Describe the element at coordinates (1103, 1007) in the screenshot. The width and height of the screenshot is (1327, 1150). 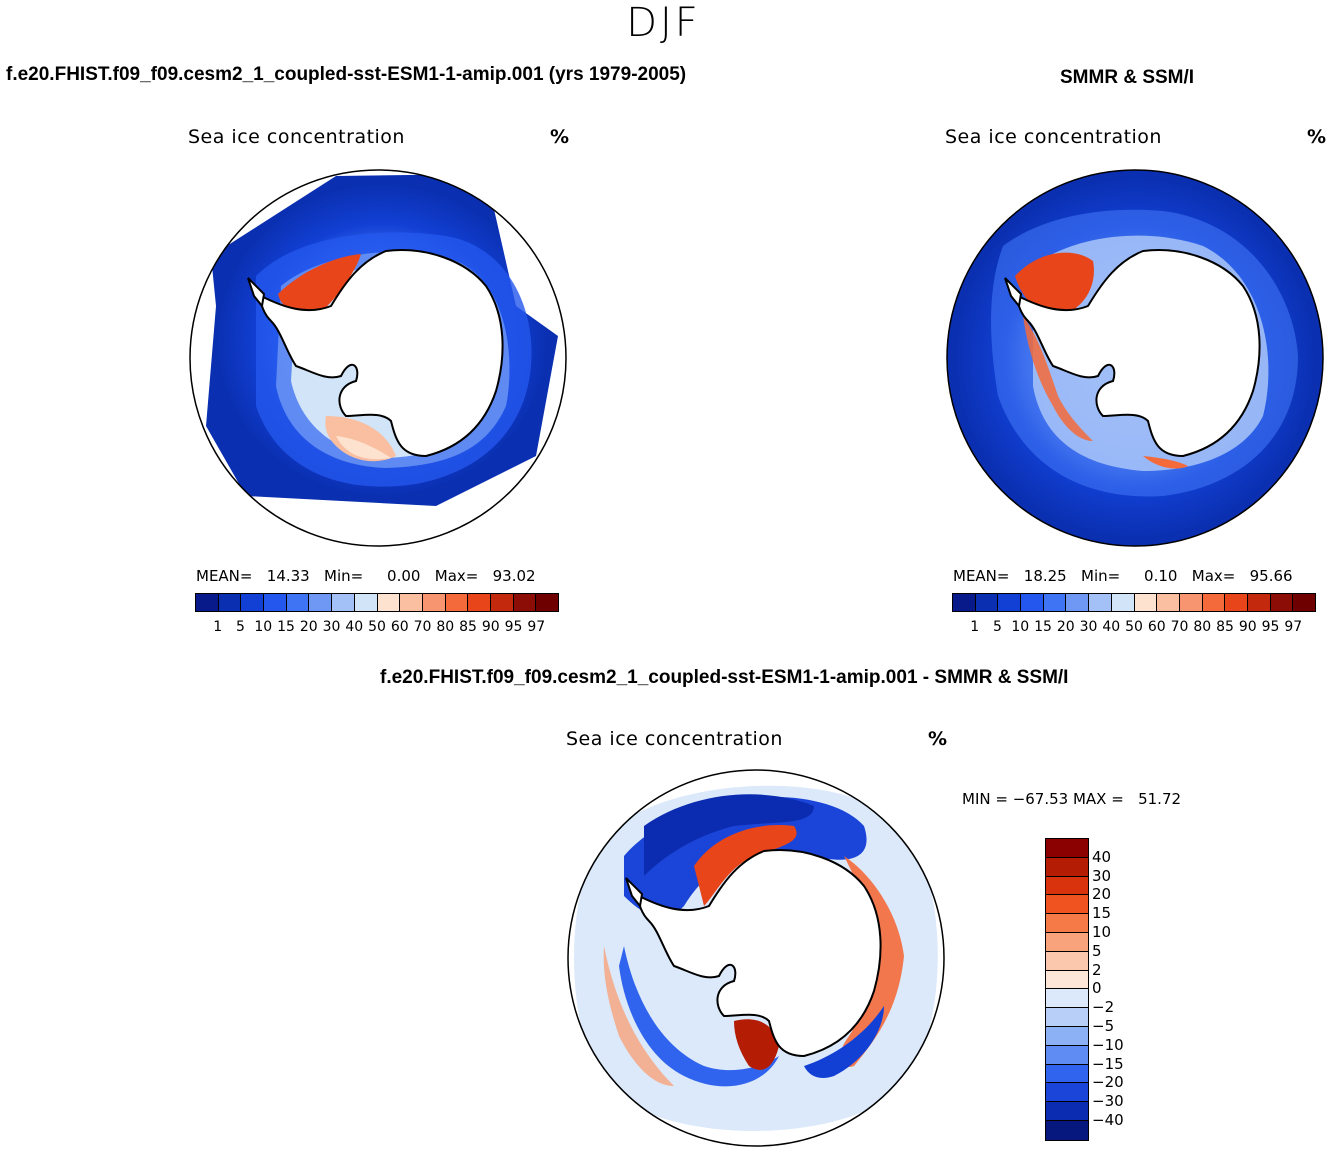
I see `diff-colorbar-tick-label: −2` at that location.